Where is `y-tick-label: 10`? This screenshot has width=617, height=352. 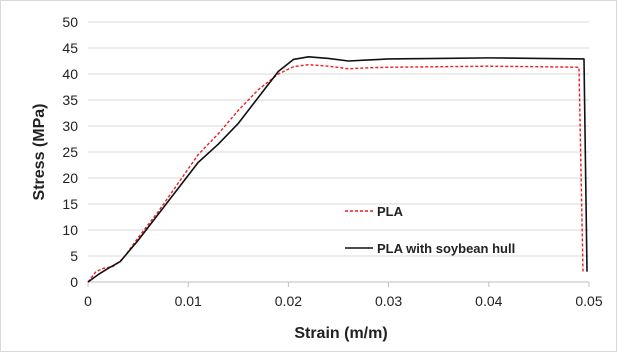 y-tick-label: 10 is located at coordinates (70, 230).